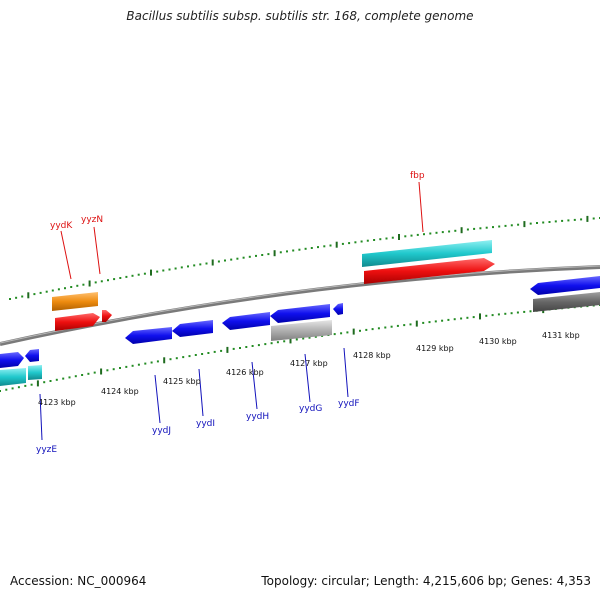 This screenshot has height=600, width=600. Describe the element at coordinates (77, 322) in the screenshot. I see `gene-yydK-strand` at that location.